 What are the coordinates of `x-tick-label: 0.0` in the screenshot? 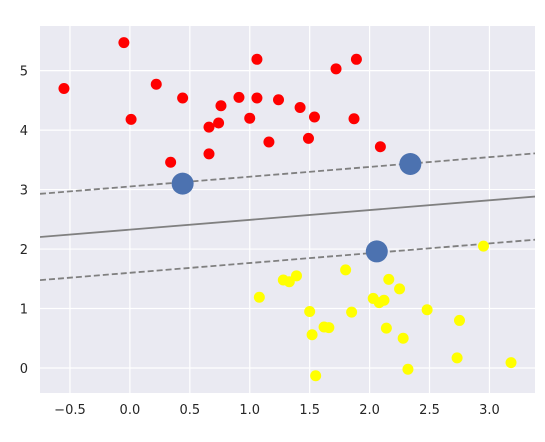 It's located at (130, 410).